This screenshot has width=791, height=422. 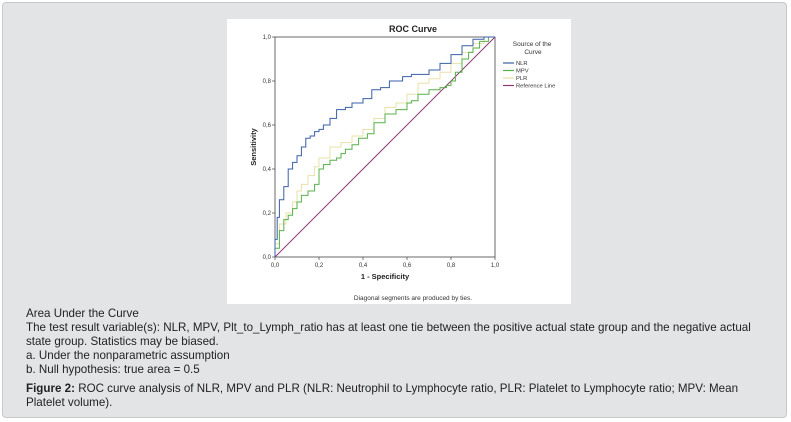 I want to click on legend-label-mpv: MPV, so click(x=522, y=72).